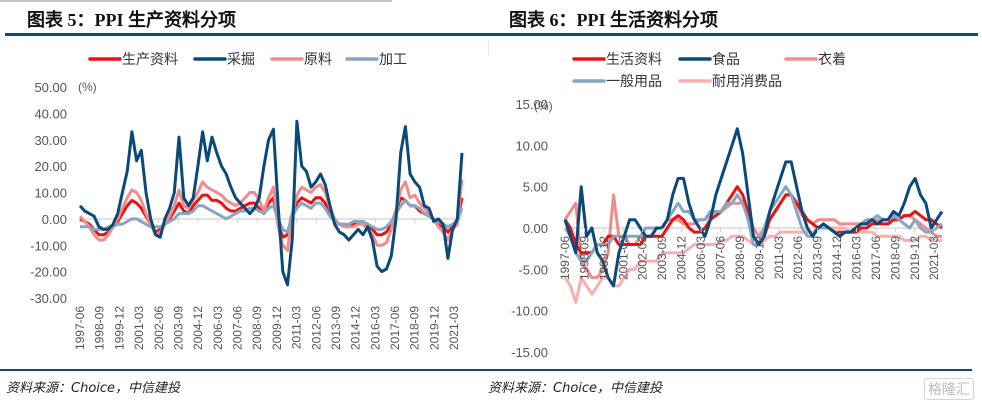 This screenshot has width=982, height=406. What do you see at coordinates (48, 272) in the screenshot?
I see `y-tick-label: -20.00` at bounding box center [48, 272].